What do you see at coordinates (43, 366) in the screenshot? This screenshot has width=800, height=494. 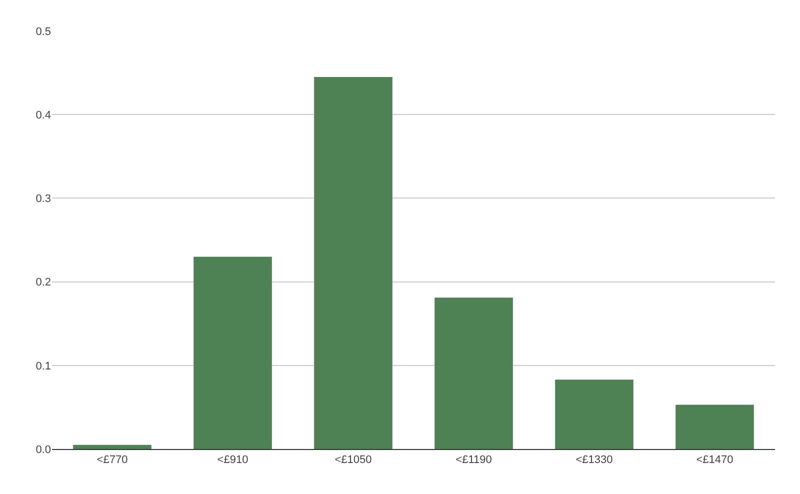 I see `y-tick-label: 0.1` at bounding box center [43, 366].